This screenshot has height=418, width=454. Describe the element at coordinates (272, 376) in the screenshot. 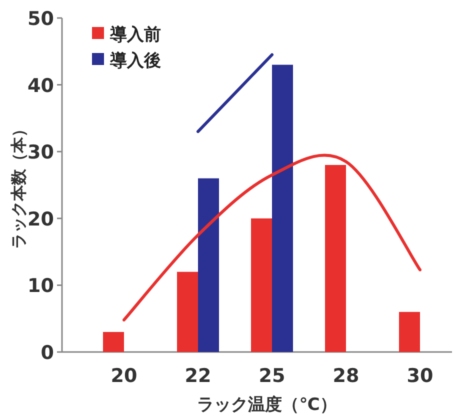

I see `x-tick-label: 25` at that location.